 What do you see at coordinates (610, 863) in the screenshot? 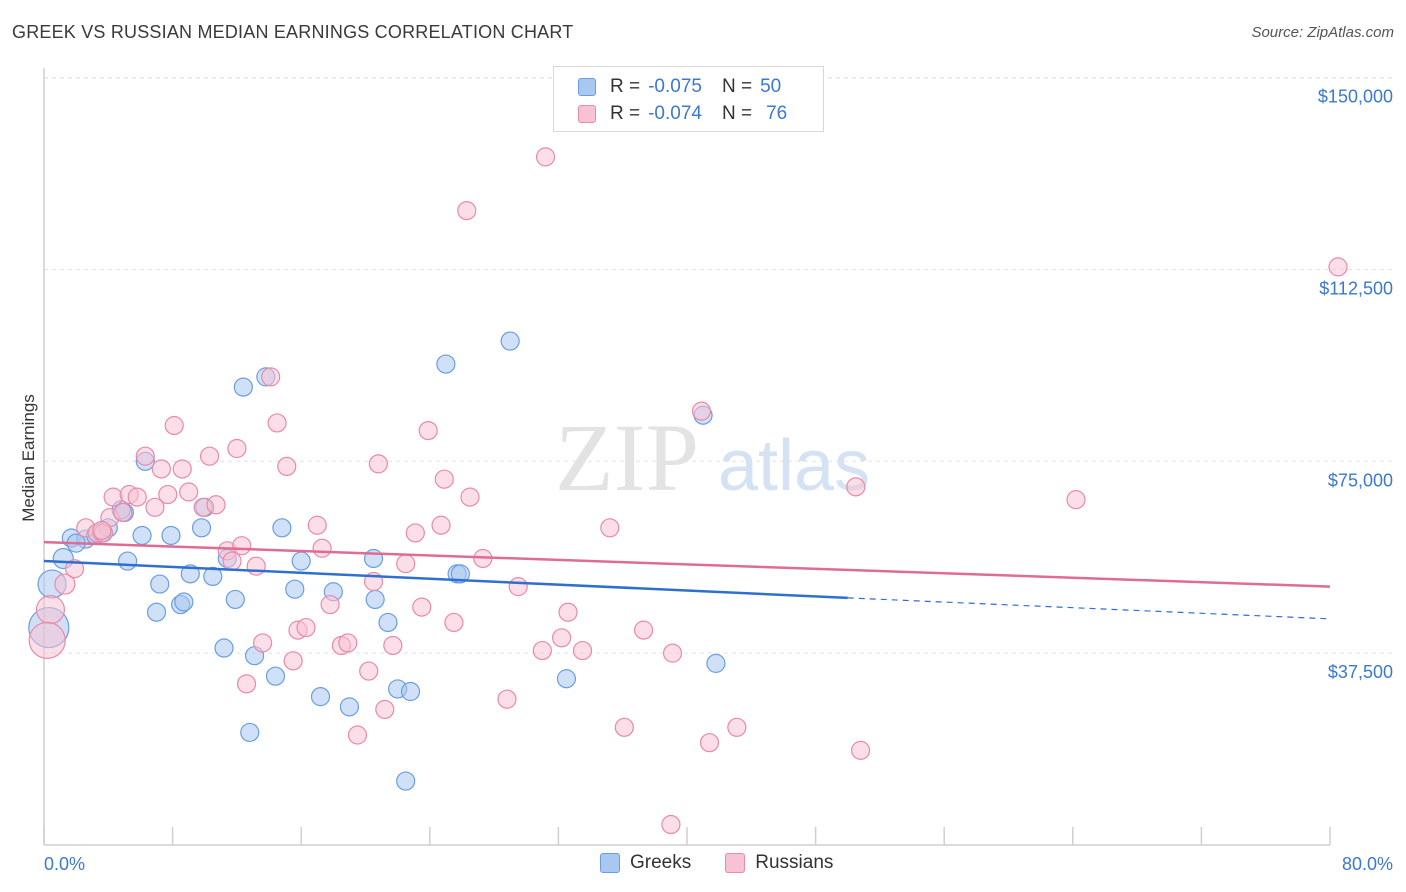
I see `legend-color-greeks` at bounding box center [610, 863].